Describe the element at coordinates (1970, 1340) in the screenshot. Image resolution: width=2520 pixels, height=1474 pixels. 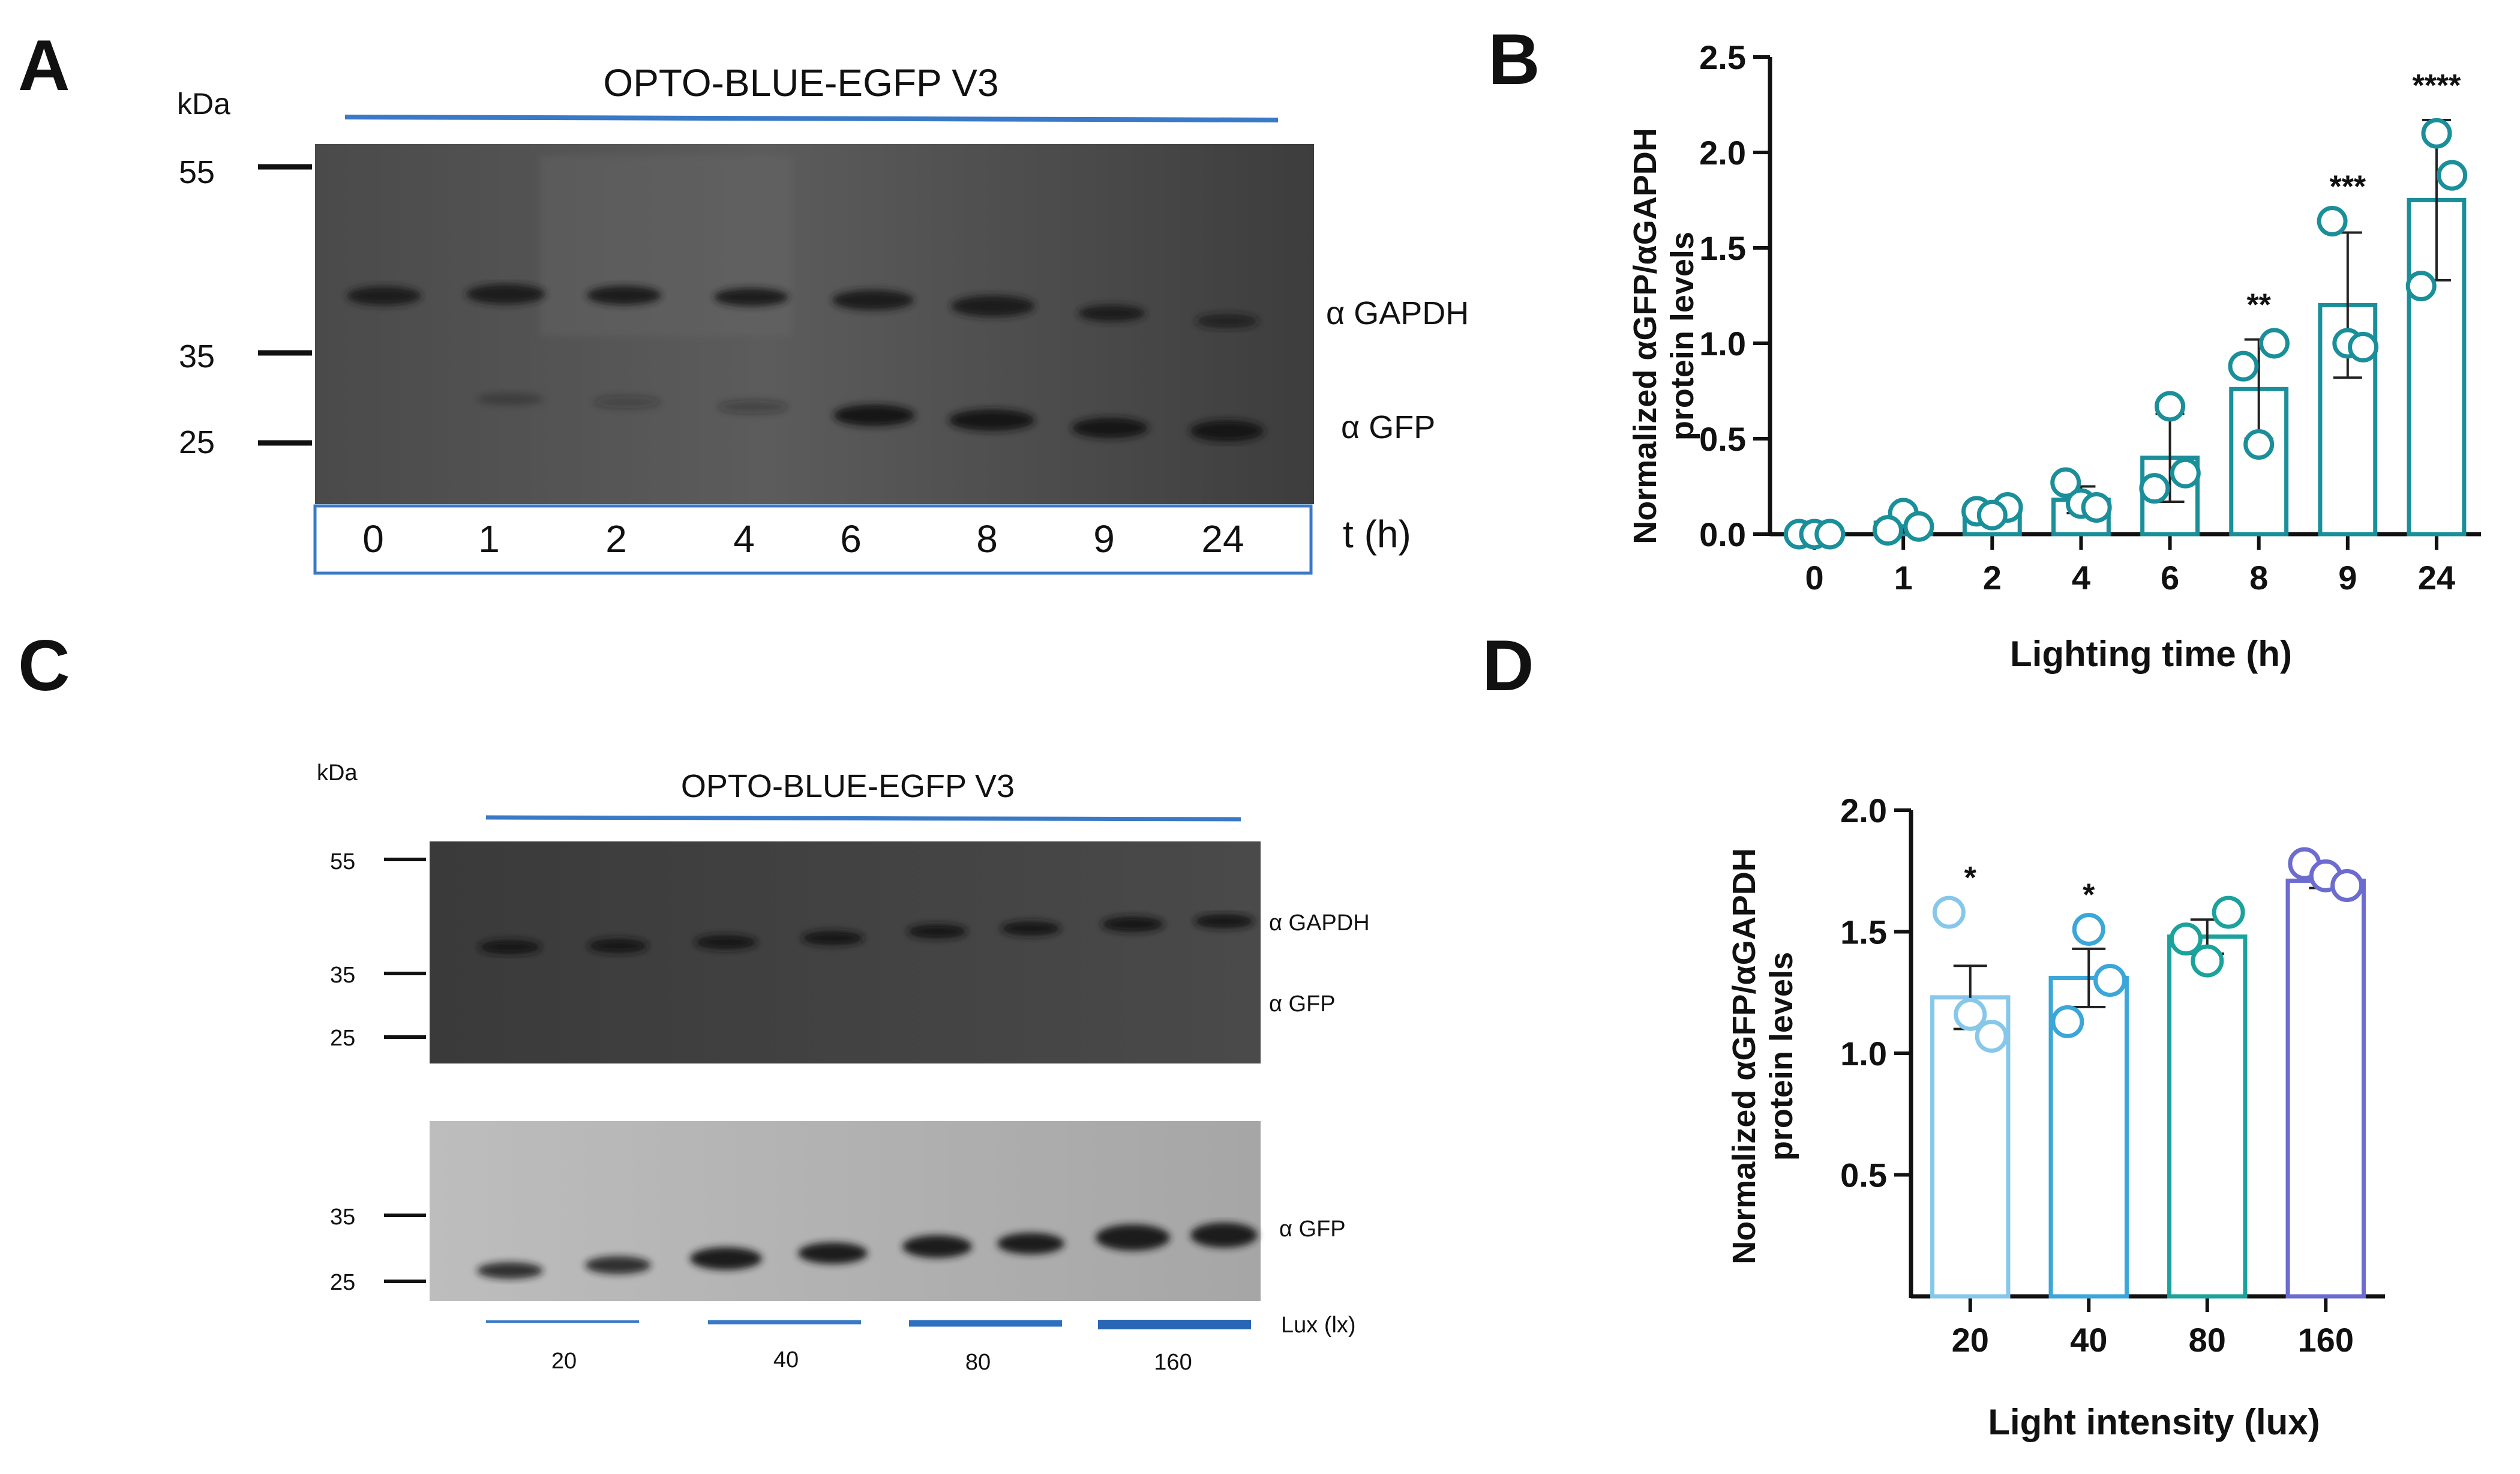
I see `x-tick-label: 20` at that location.